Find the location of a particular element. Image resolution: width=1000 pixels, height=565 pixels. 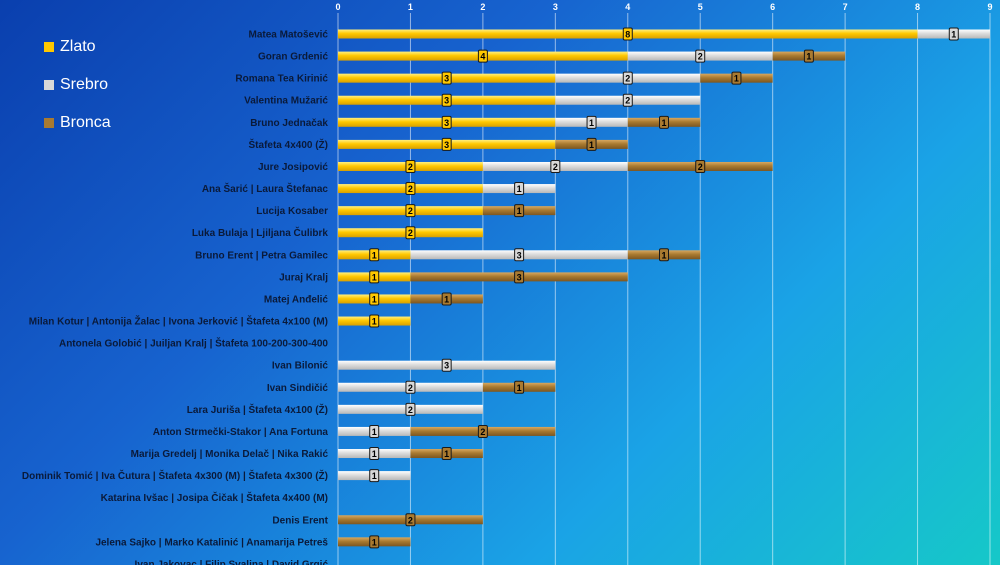

legend-swatch-silver is located at coordinates (49, 85).